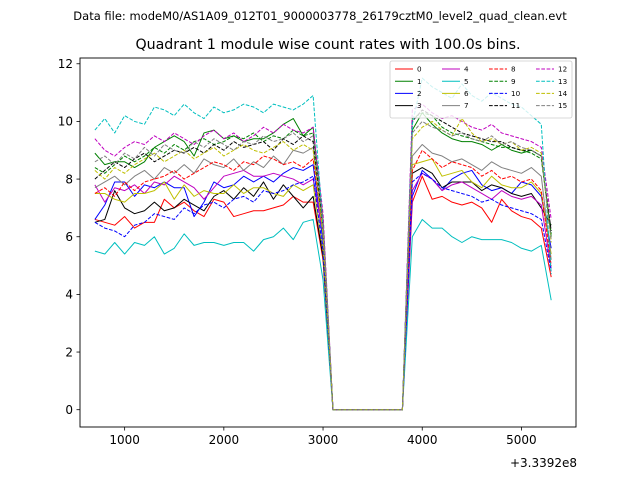 Image resolution: width=640 pixels, height=480 pixels. What do you see at coordinates (521, 440) in the screenshot?
I see `x-tick-label: 5000` at bounding box center [521, 440].